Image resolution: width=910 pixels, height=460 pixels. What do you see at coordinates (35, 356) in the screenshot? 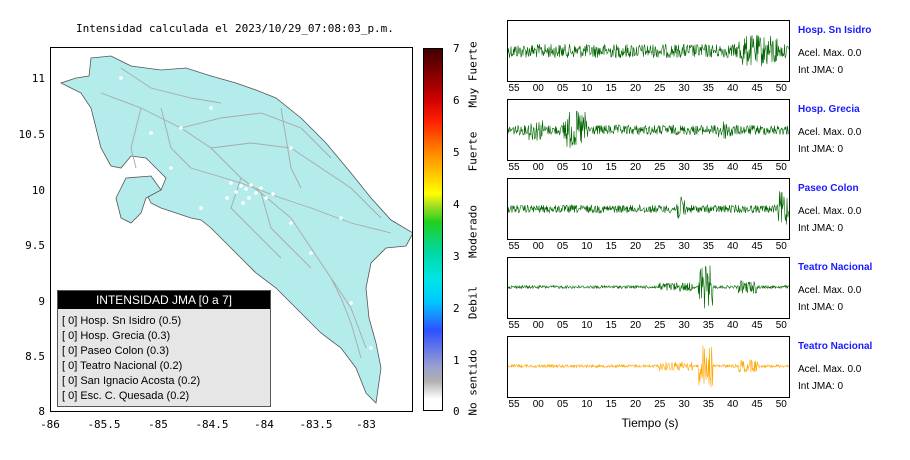
I see `map-y-tick: 8.5` at bounding box center [35, 356].